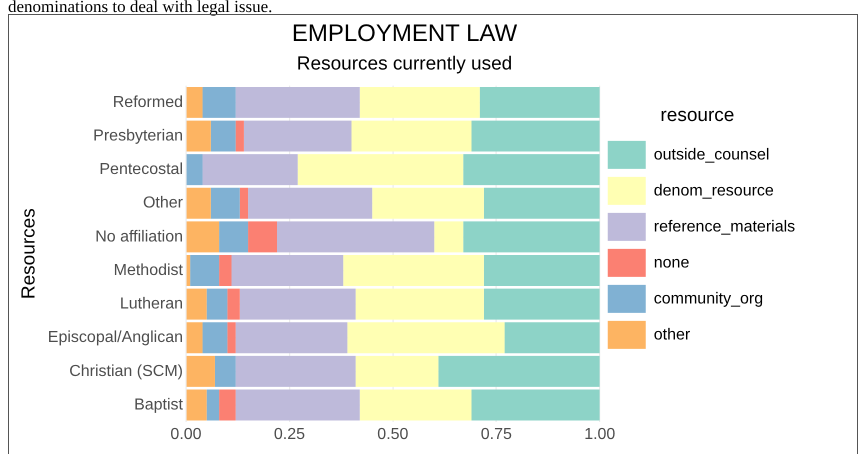 The image size is (862, 455). Describe the element at coordinates (29, 254) in the screenshot. I see `y-axis-title: Resources` at that location.